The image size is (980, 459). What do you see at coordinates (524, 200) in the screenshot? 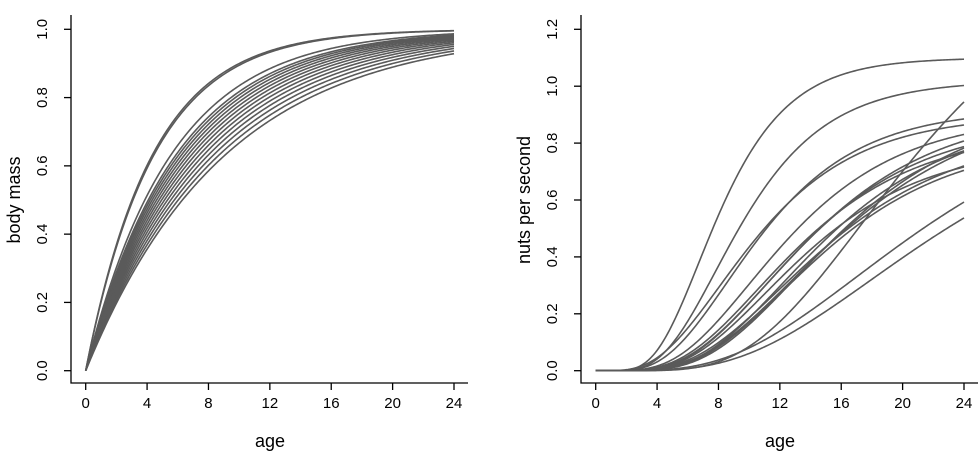
I see `y-axis-title: nuts per second` at bounding box center [524, 200].